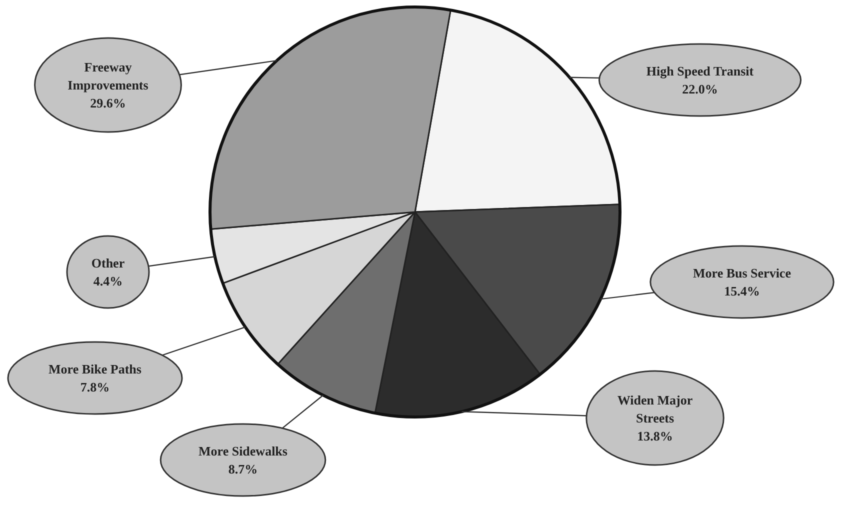  Describe the element at coordinates (108, 103) in the screenshot. I see `data-label: 29.6%` at that location.